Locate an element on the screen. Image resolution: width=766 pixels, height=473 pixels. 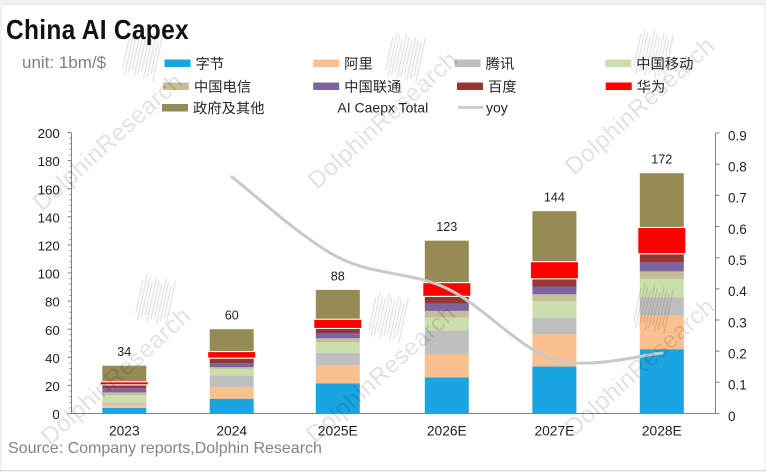
svg-text: yoy is located at coordinates (497, 108).